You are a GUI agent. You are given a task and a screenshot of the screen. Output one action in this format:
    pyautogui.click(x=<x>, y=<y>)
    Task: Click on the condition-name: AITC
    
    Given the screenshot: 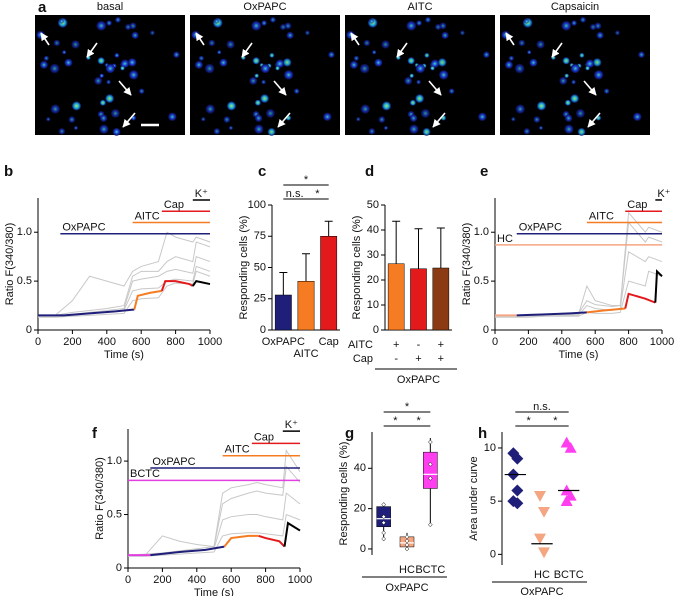 What is the action you would take?
    pyautogui.click(x=360, y=345)
    